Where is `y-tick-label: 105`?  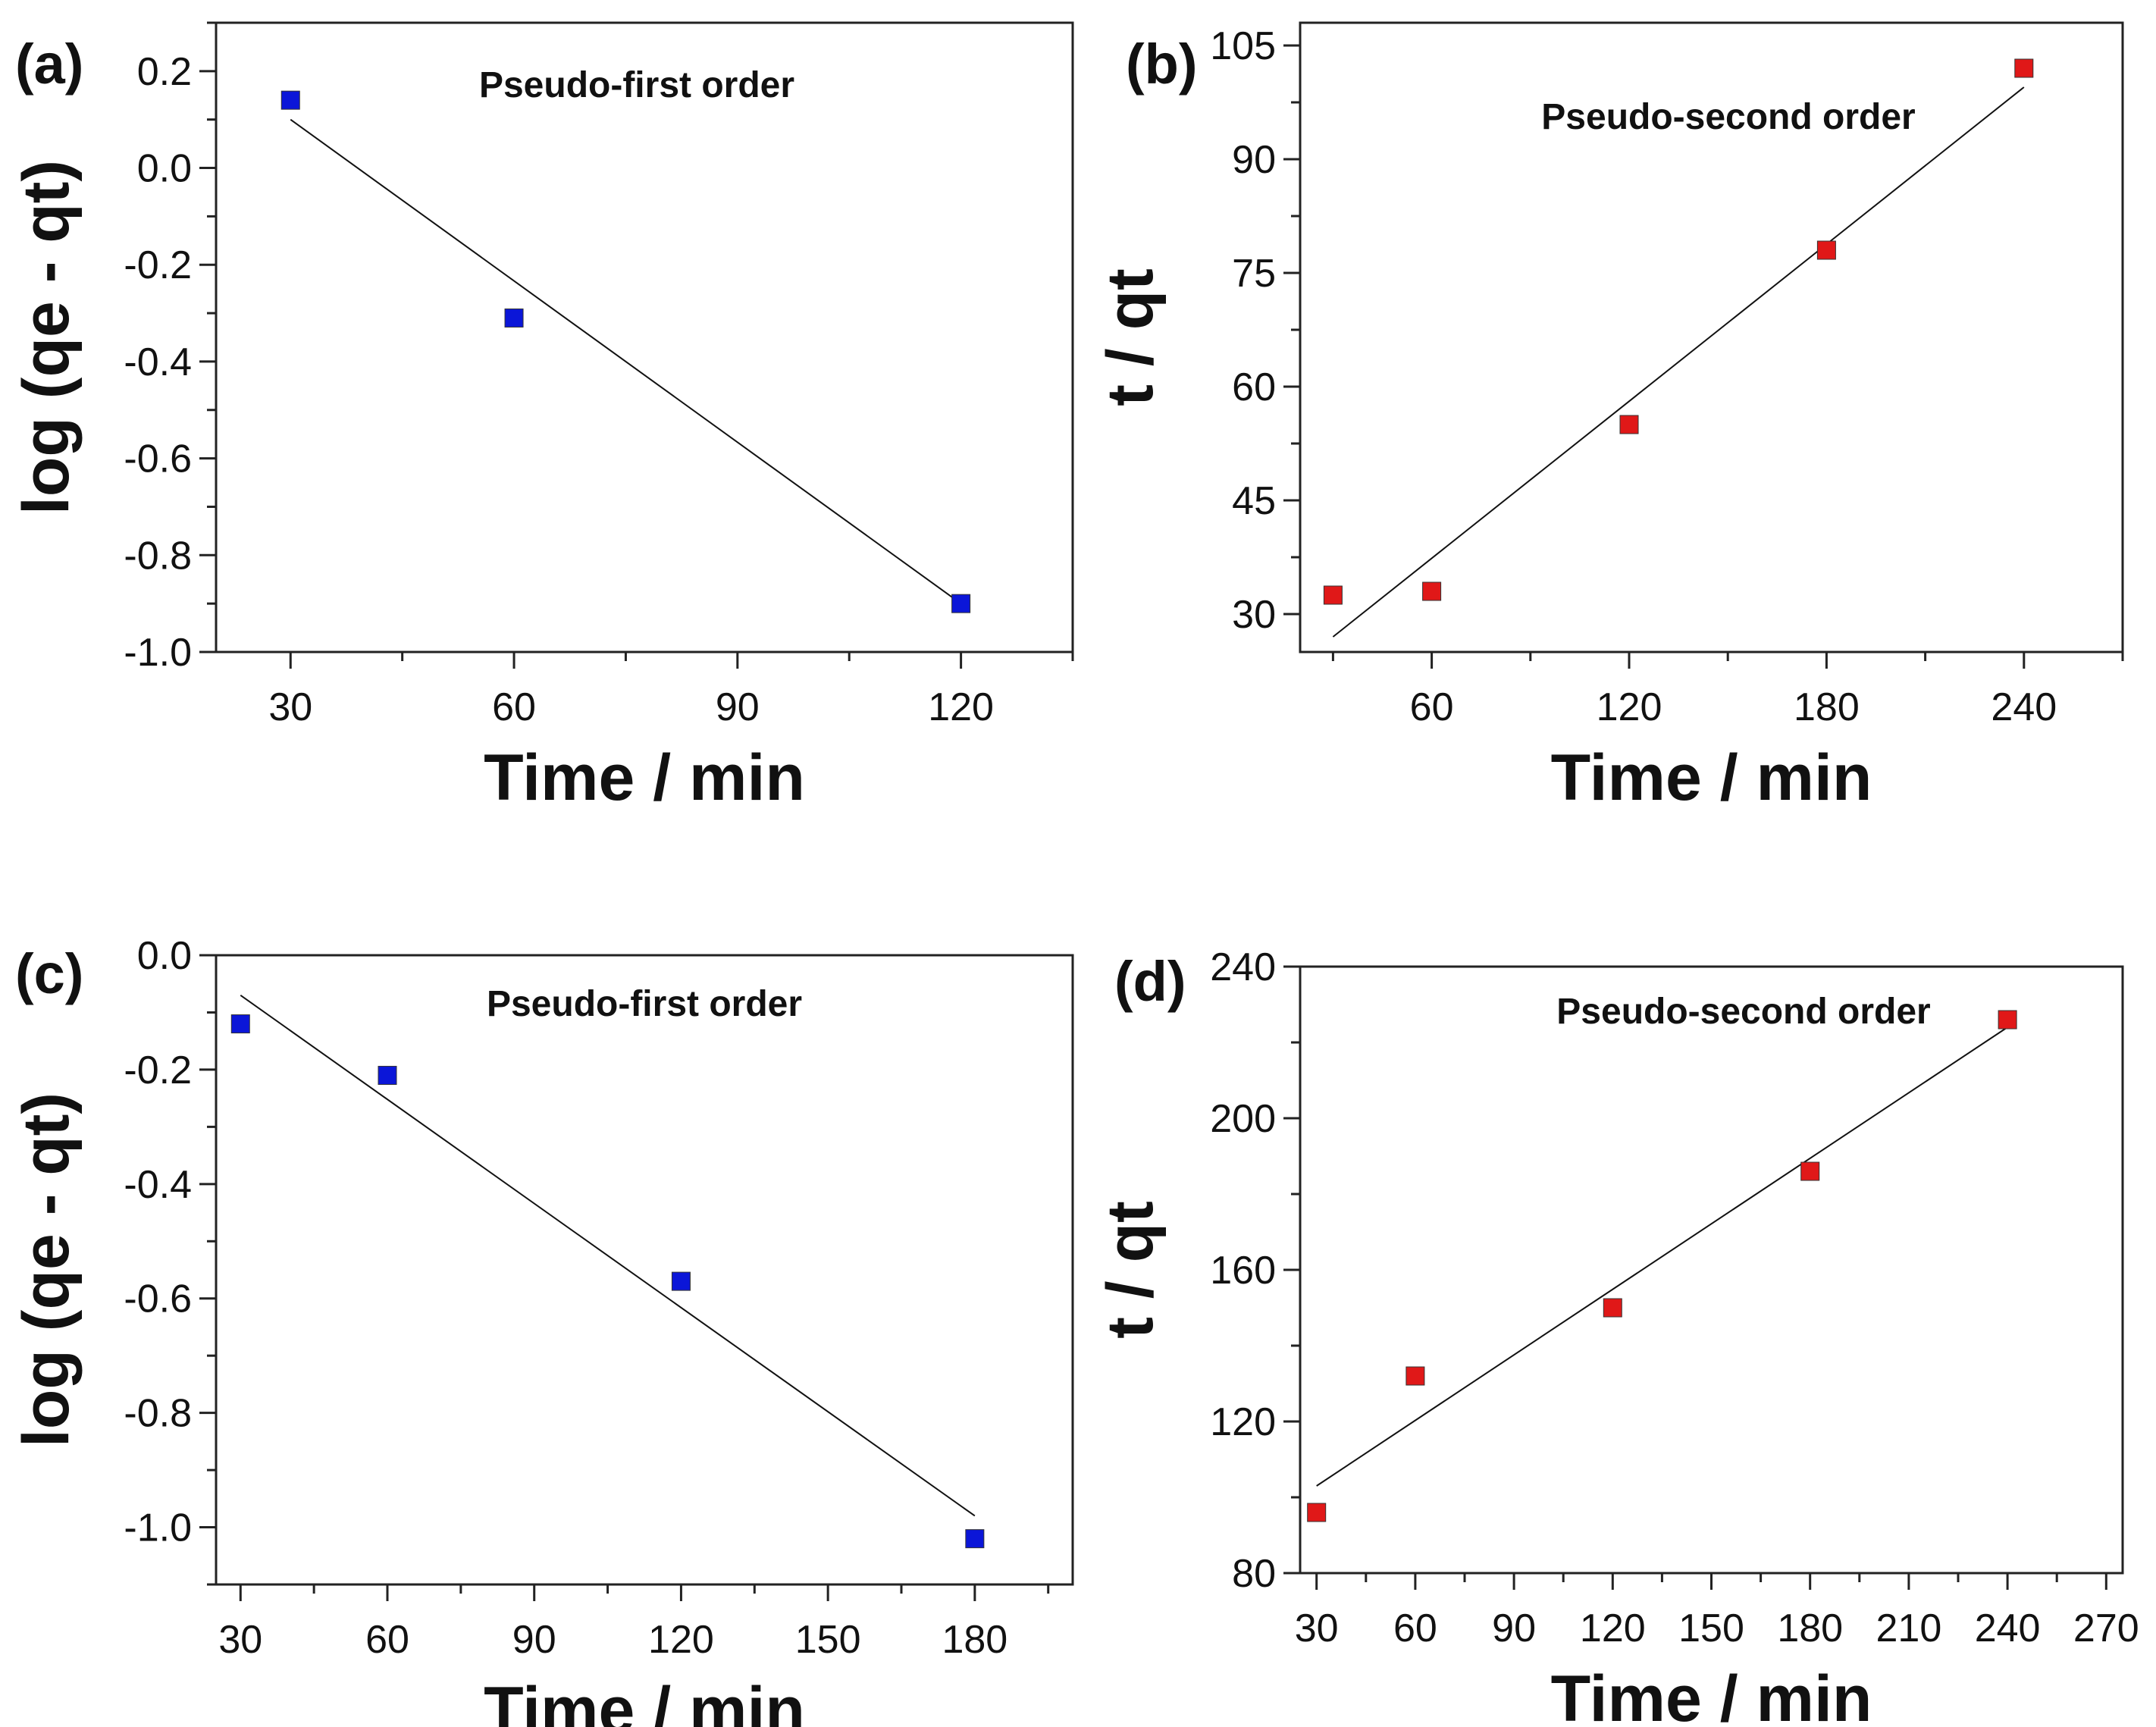
y-tick-label: 105 is located at coordinates (1243, 46).